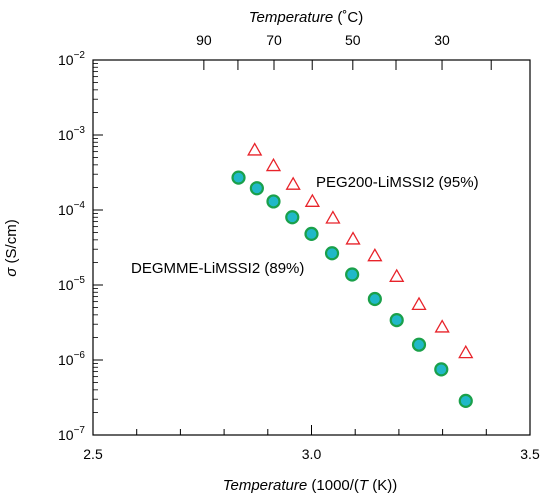 The height and width of the screenshot is (501, 550). I want to click on bottom-tick-label: 3.5, so click(530, 454).